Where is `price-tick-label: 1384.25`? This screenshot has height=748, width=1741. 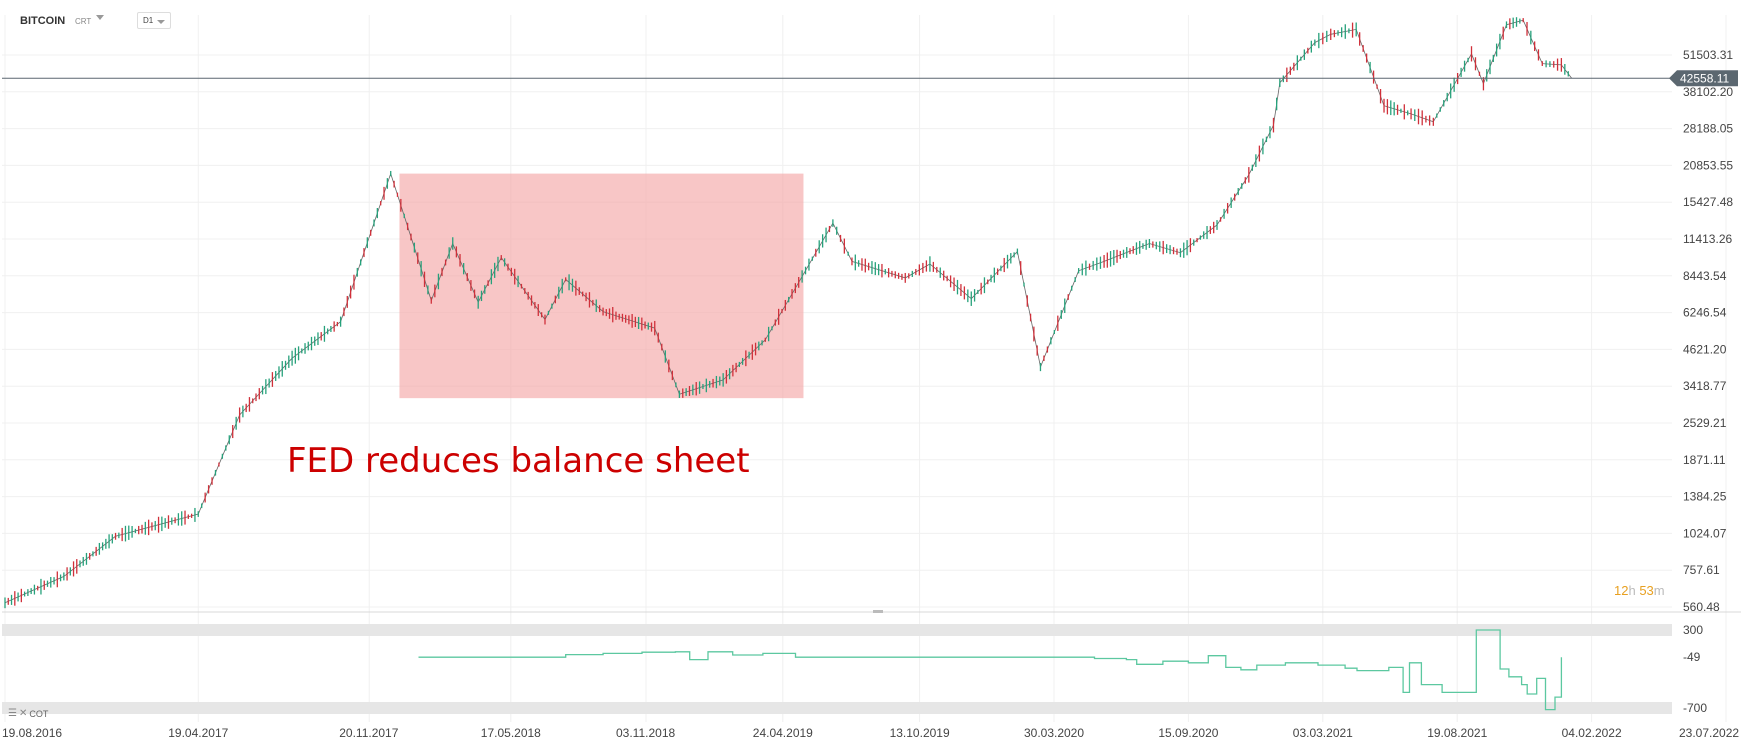
price-tick-label: 1384.25 is located at coordinates (1705, 497).